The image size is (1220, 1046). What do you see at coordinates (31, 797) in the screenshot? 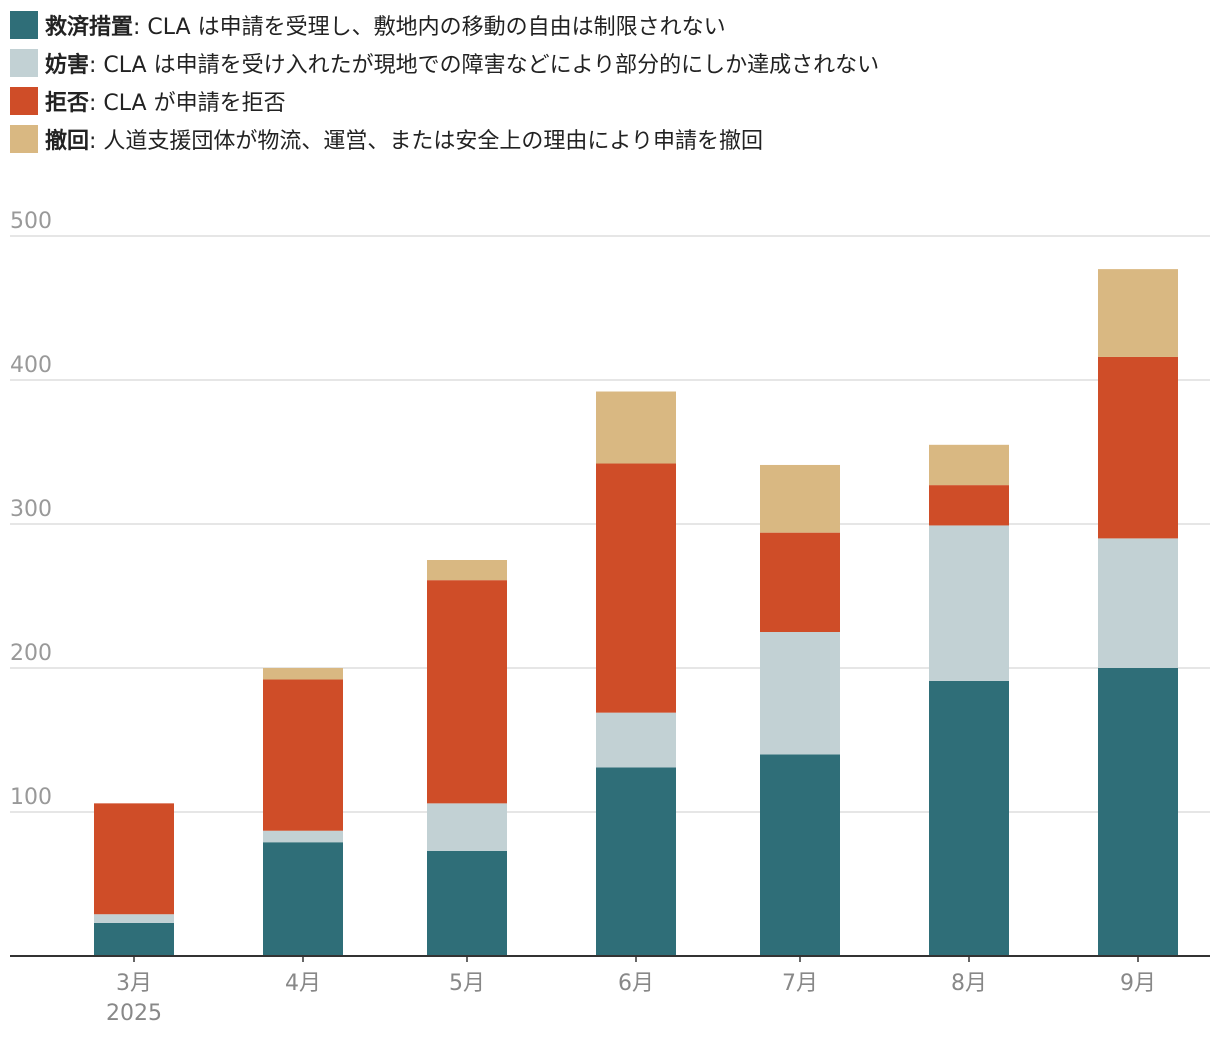
I see `y-tick-label-100: 100` at bounding box center [31, 797].